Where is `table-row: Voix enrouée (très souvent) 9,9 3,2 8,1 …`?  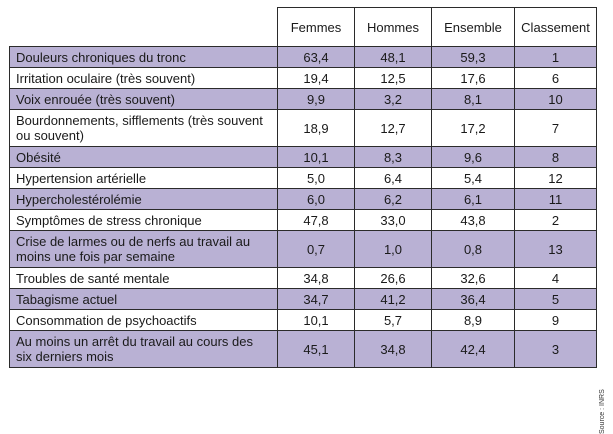 table-row: Voix enrouée (très souvent) 9,9 3,2 8,1 … is located at coordinates (303, 99).